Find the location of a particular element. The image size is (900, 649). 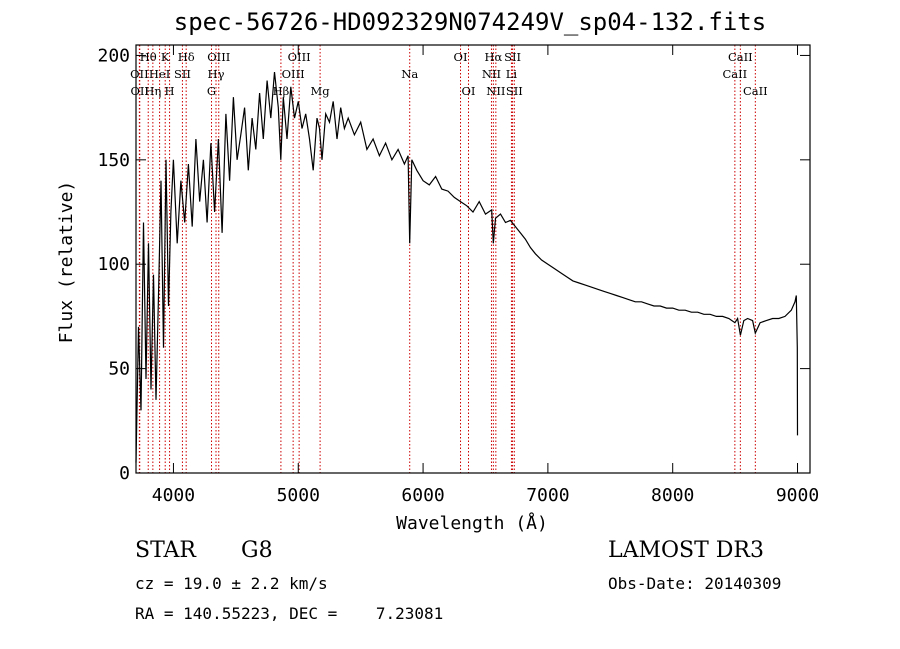

spectral-line-label: Mg is located at coordinates (321, 91).